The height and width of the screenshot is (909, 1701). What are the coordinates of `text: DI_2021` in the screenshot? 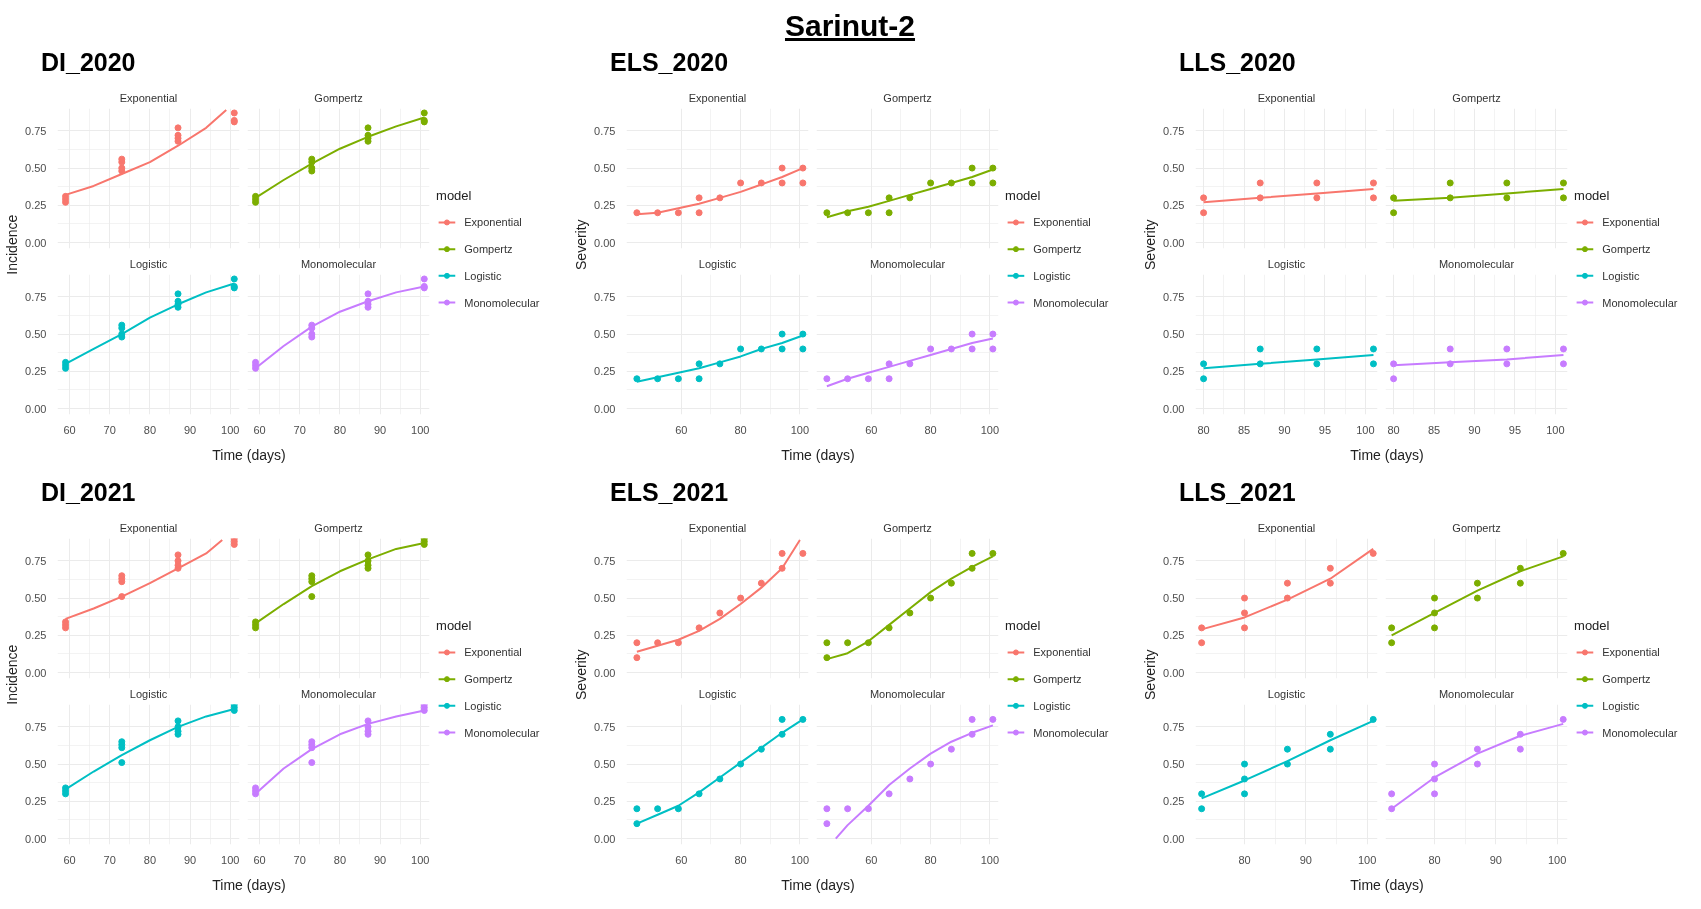 It's located at (88, 492).